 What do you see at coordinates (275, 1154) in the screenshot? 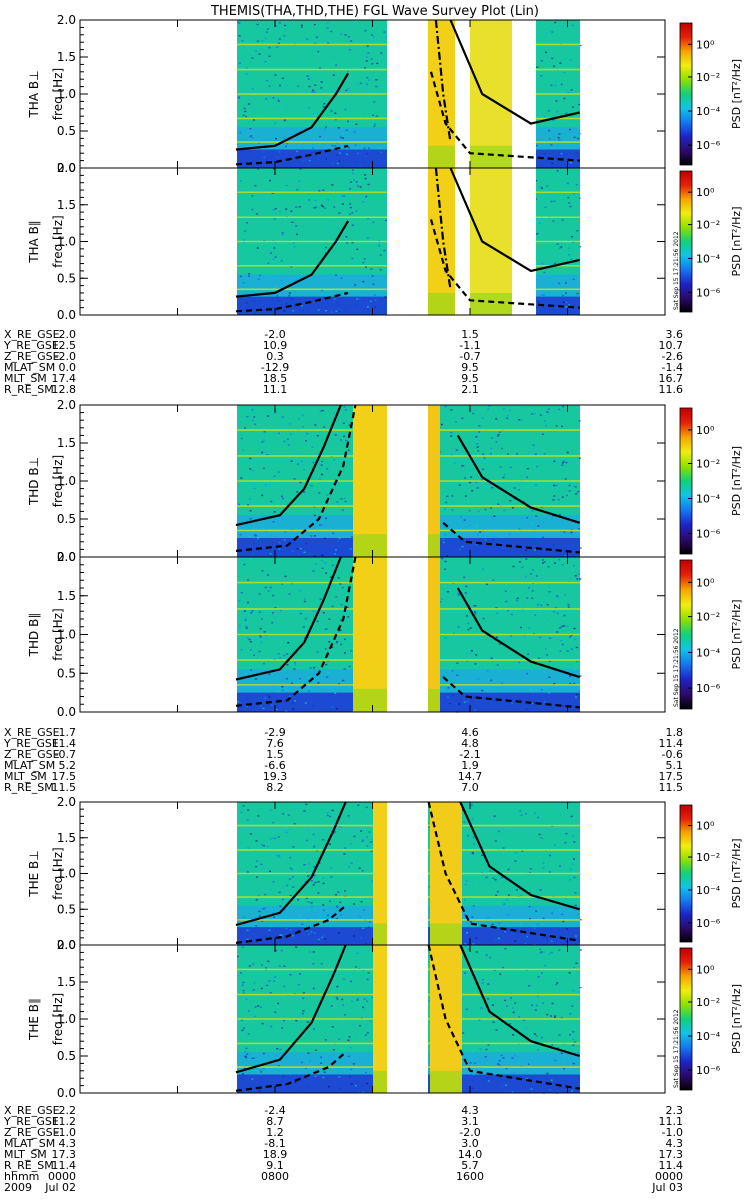
I see `ephemeris-value: 18.9` at bounding box center [275, 1154].